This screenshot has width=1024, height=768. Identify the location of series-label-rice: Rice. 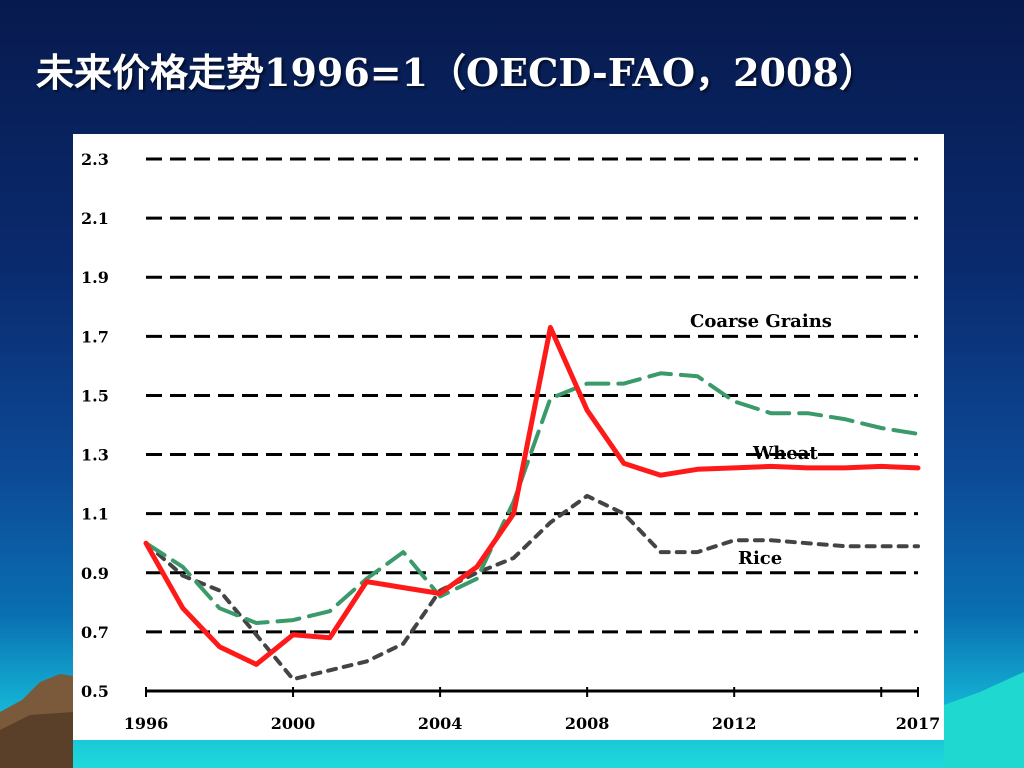
(760, 558).